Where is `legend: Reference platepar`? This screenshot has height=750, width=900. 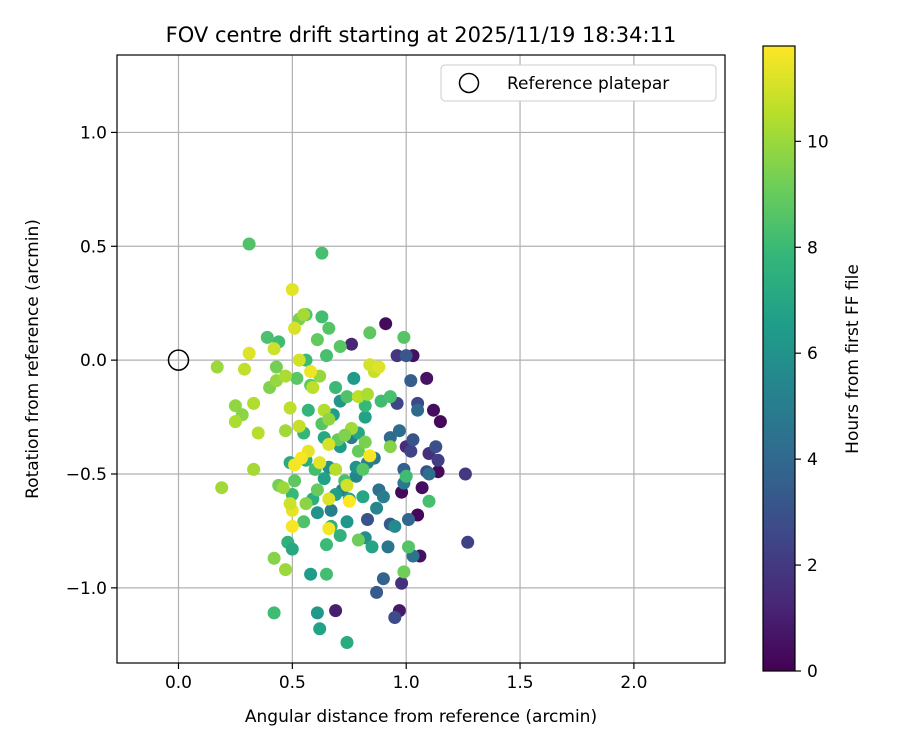 legend: Reference platepar is located at coordinates (578, 83).